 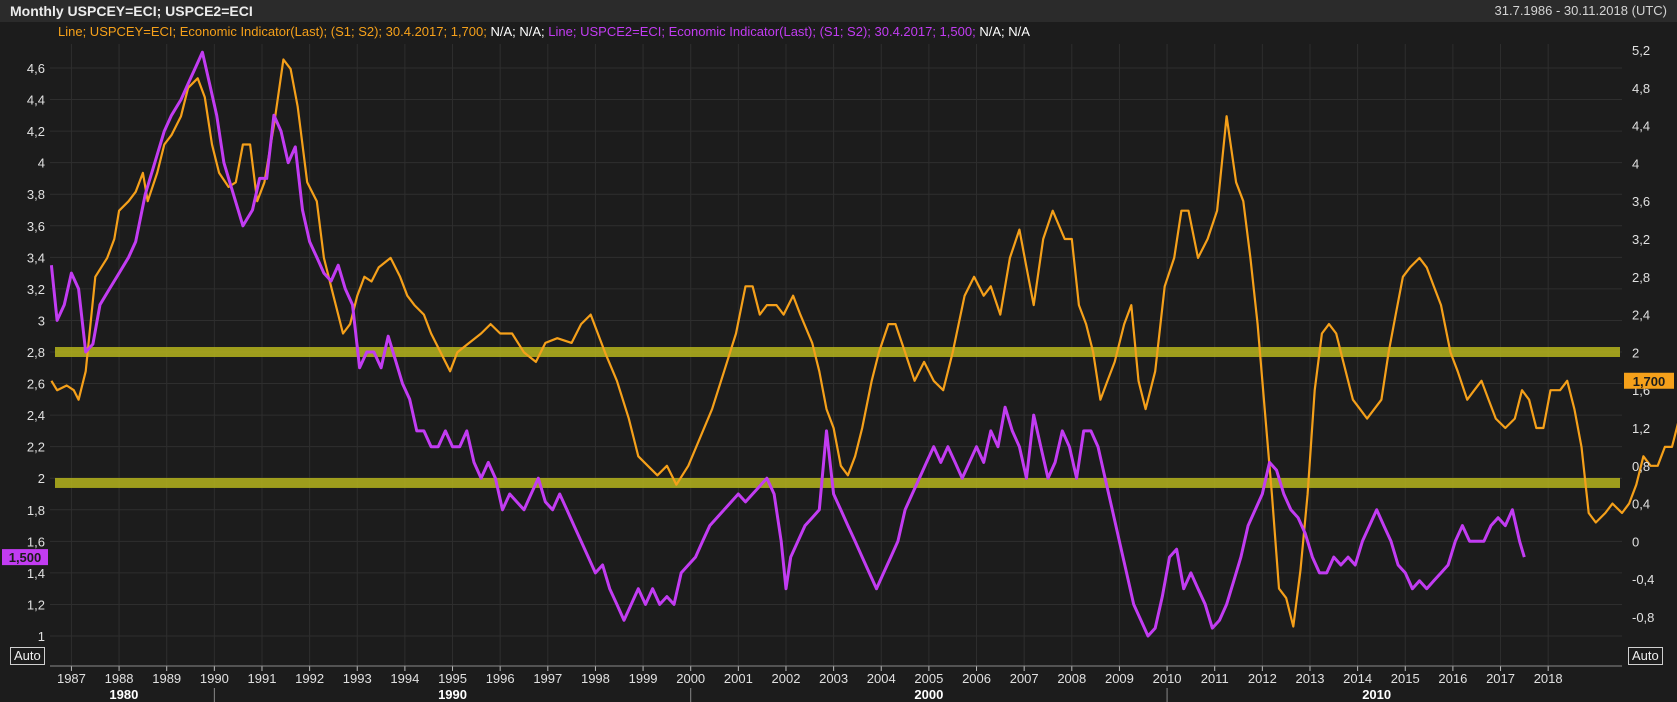 What do you see at coordinates (1641, 466) in the screenshot?
I see `y-right-tick-label: 0,8` at bounding box center [1641, 466].